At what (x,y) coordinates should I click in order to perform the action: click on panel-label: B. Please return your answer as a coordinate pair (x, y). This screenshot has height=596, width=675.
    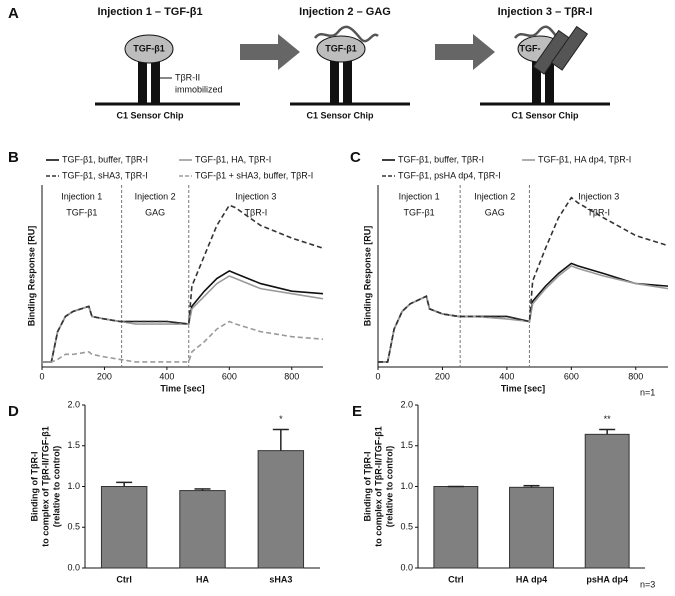
    Looking at the image, I should click on (13, 157).